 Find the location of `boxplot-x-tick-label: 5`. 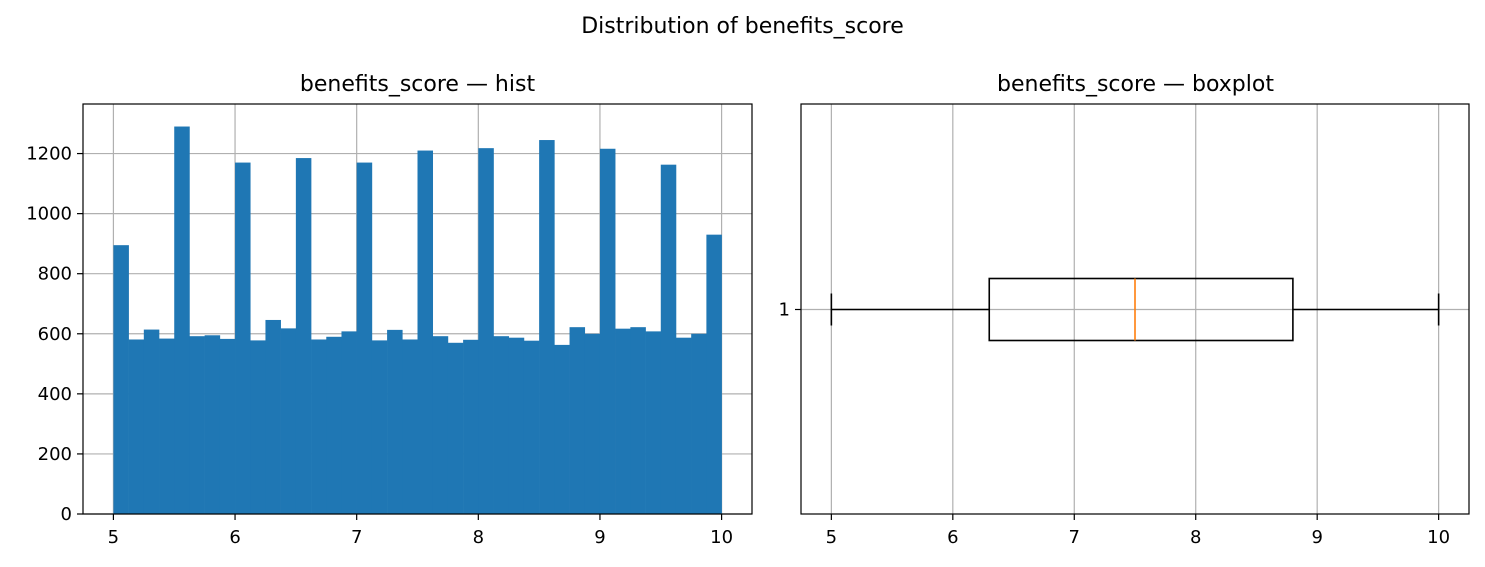

boxplot-x-tick-label: 5 is located at coordinates (831, 537).